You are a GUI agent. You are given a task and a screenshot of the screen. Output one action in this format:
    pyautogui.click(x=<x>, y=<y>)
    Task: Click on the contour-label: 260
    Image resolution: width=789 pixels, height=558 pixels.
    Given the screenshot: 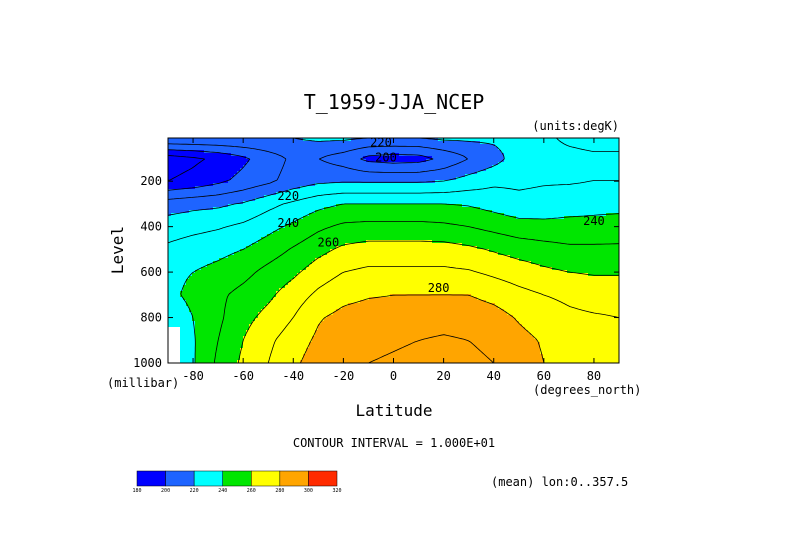 What is the action you would take?
    pyautogui.click(x=329, y=243)
    